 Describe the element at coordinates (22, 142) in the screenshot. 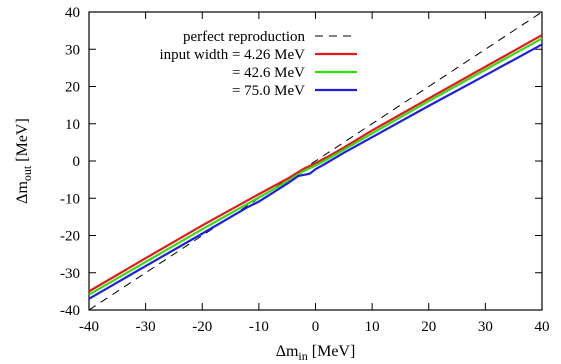

I see `y-axis-label-unit: [MeV]` at that location.